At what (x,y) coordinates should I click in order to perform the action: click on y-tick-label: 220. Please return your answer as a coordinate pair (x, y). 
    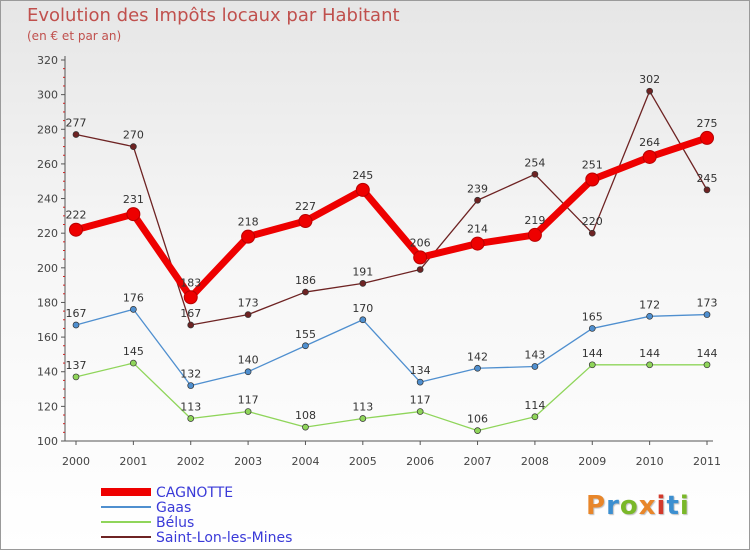
    Looking at the image, I should click on (47, 233).